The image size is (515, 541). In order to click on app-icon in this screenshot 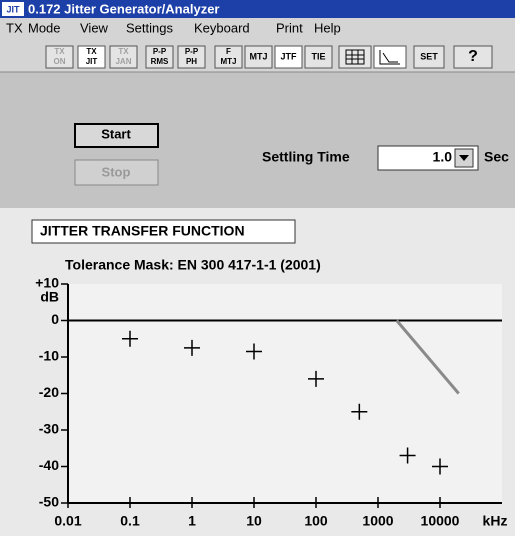, I will do `click(13, 9)`.